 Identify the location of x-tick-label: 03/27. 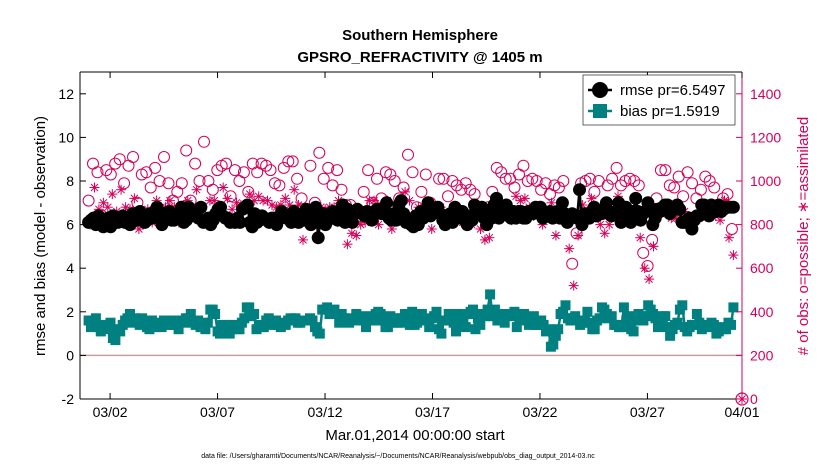
(647, 412).